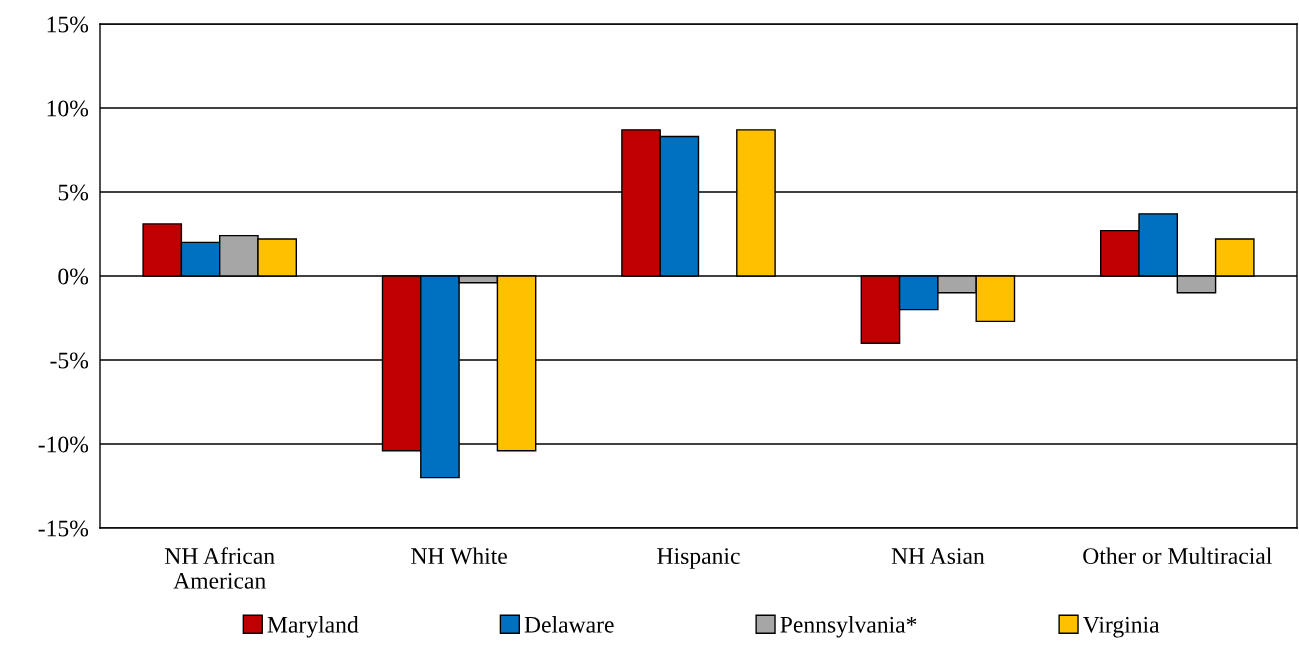 This screenshot has width=1299, height=651. I want to click on y-tick-label: 10%, so click(68, 108).